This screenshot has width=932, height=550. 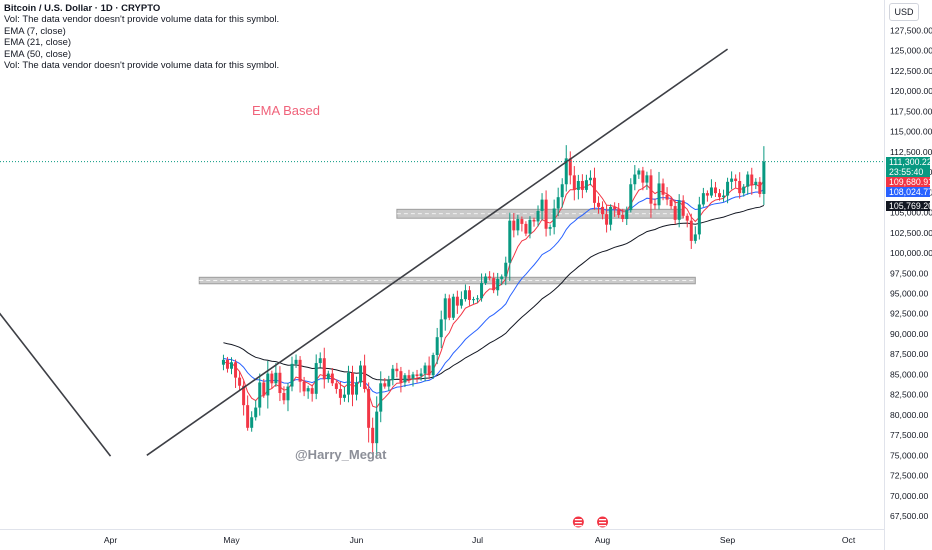 What do you see at coordinates (910, 162) in the screenshot?
I see `last-price-value: 111,300.22` at bounding box center [910, 162].